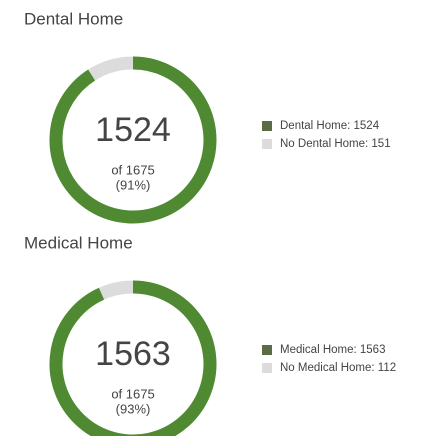 The width and height of the screenshot is (438, 436). Describe the element at coordinates (133, 354) in the screenshot. I see `center-value: 1563` at that location.